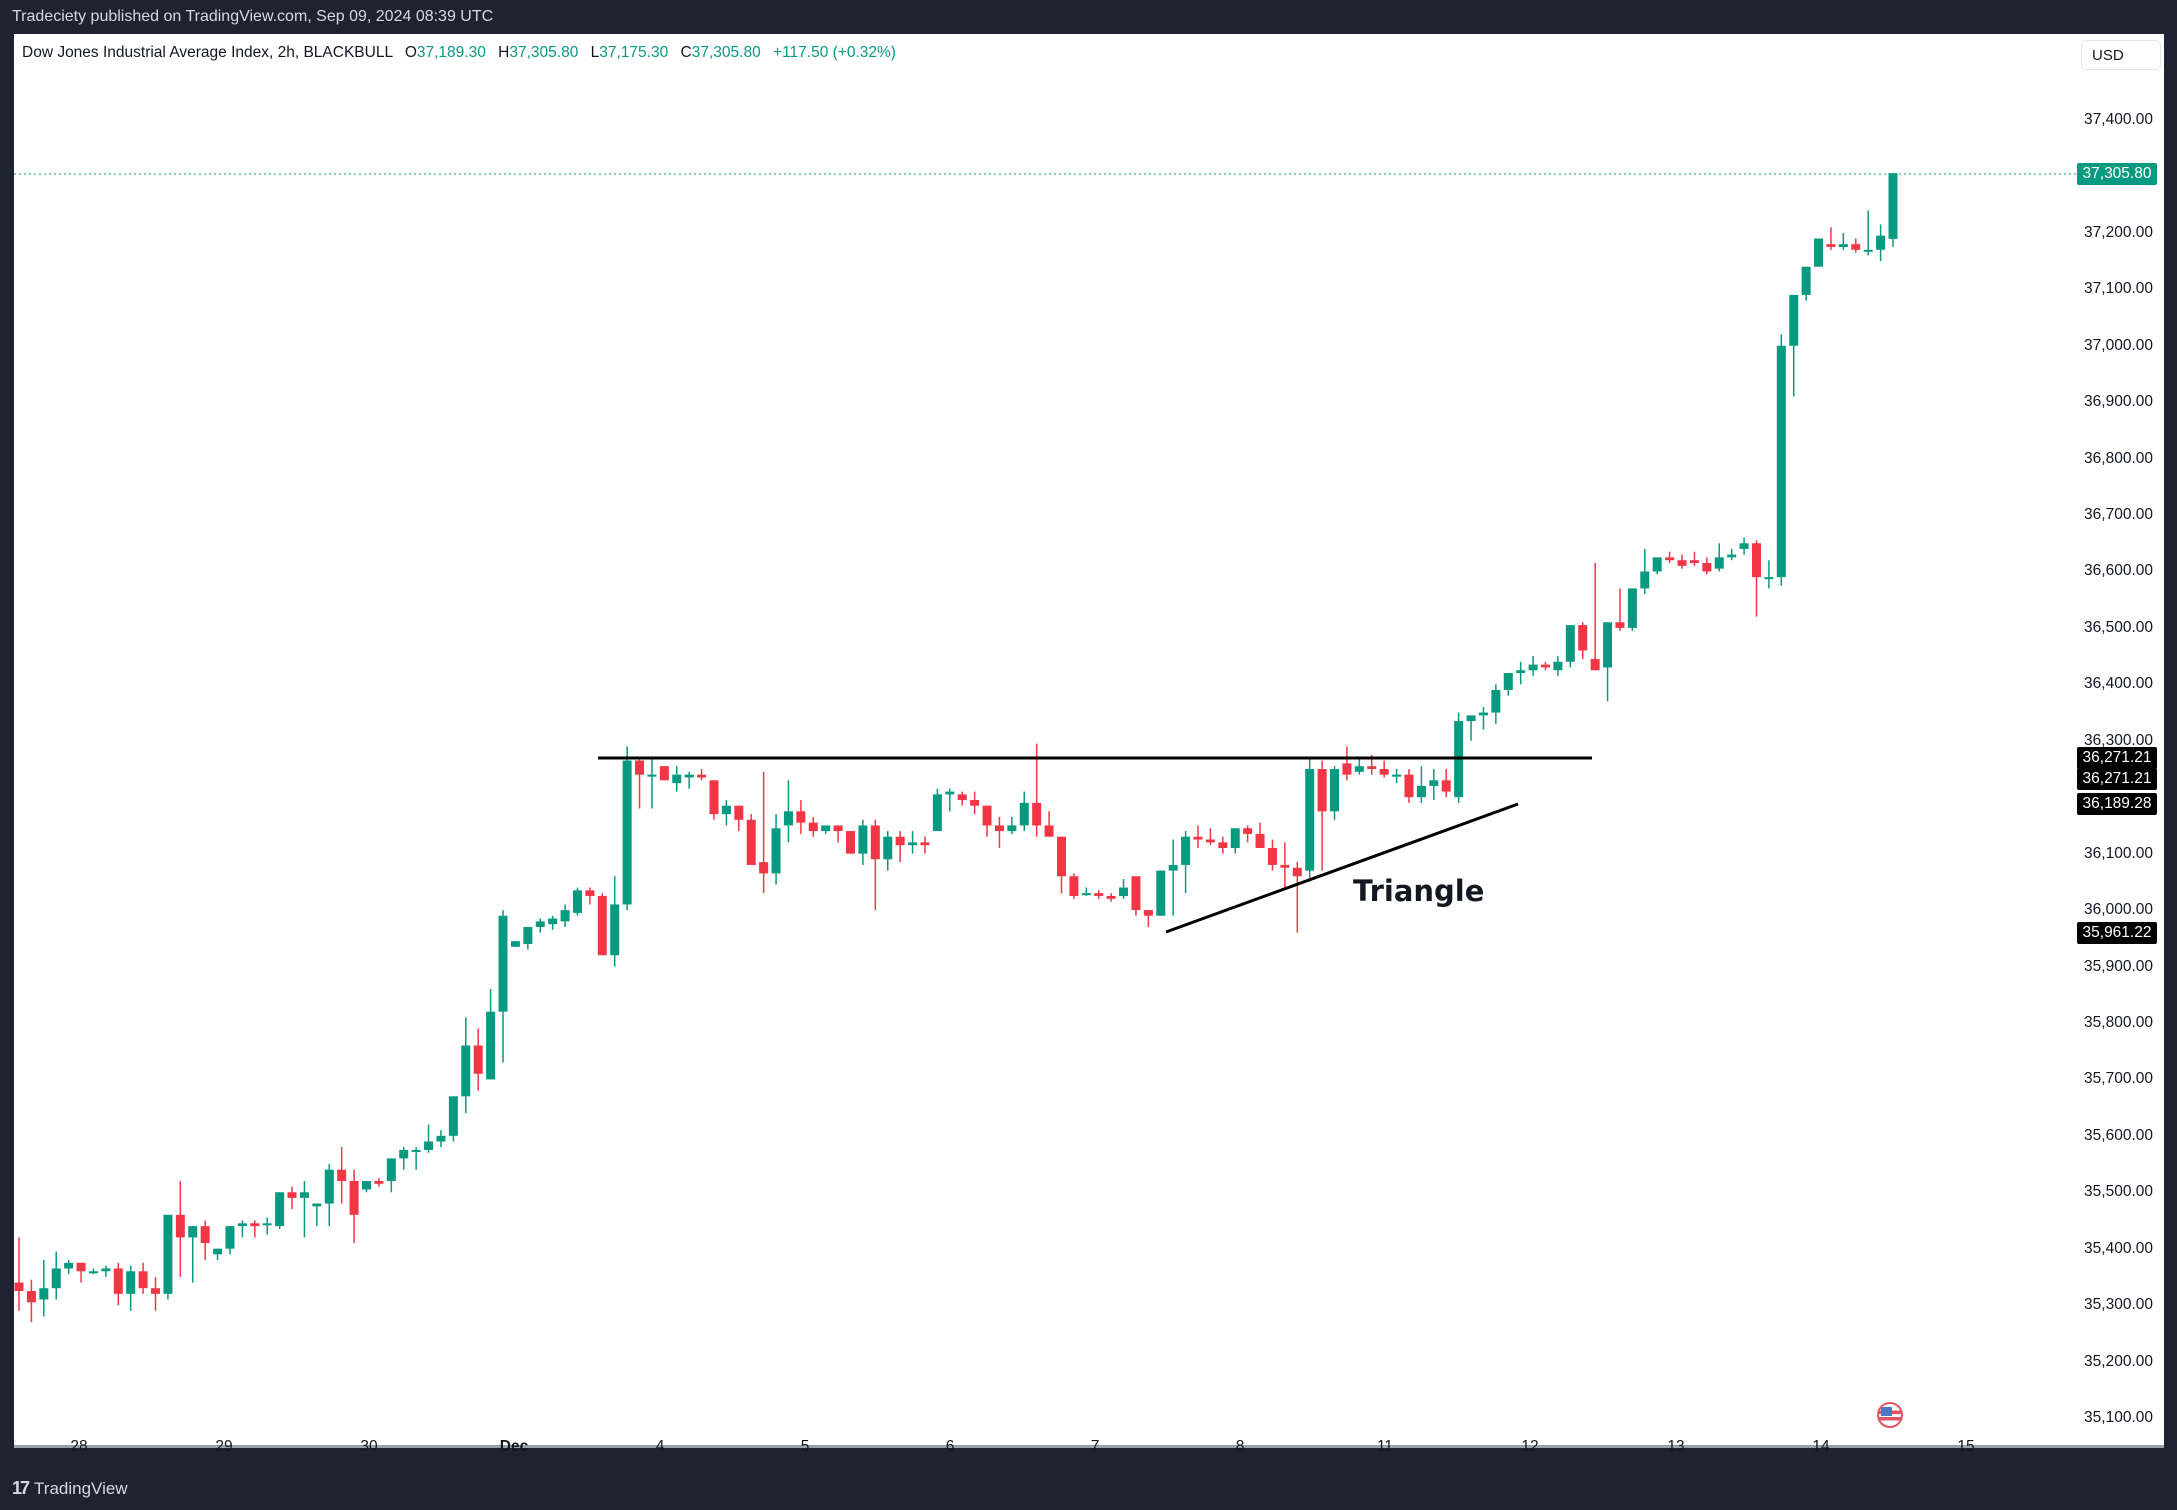  What do you see at coordinates (2117, 933) in the screenshot?
I see `trendline-start-tag: 35,961.22` at bounding box center [2117, 933].